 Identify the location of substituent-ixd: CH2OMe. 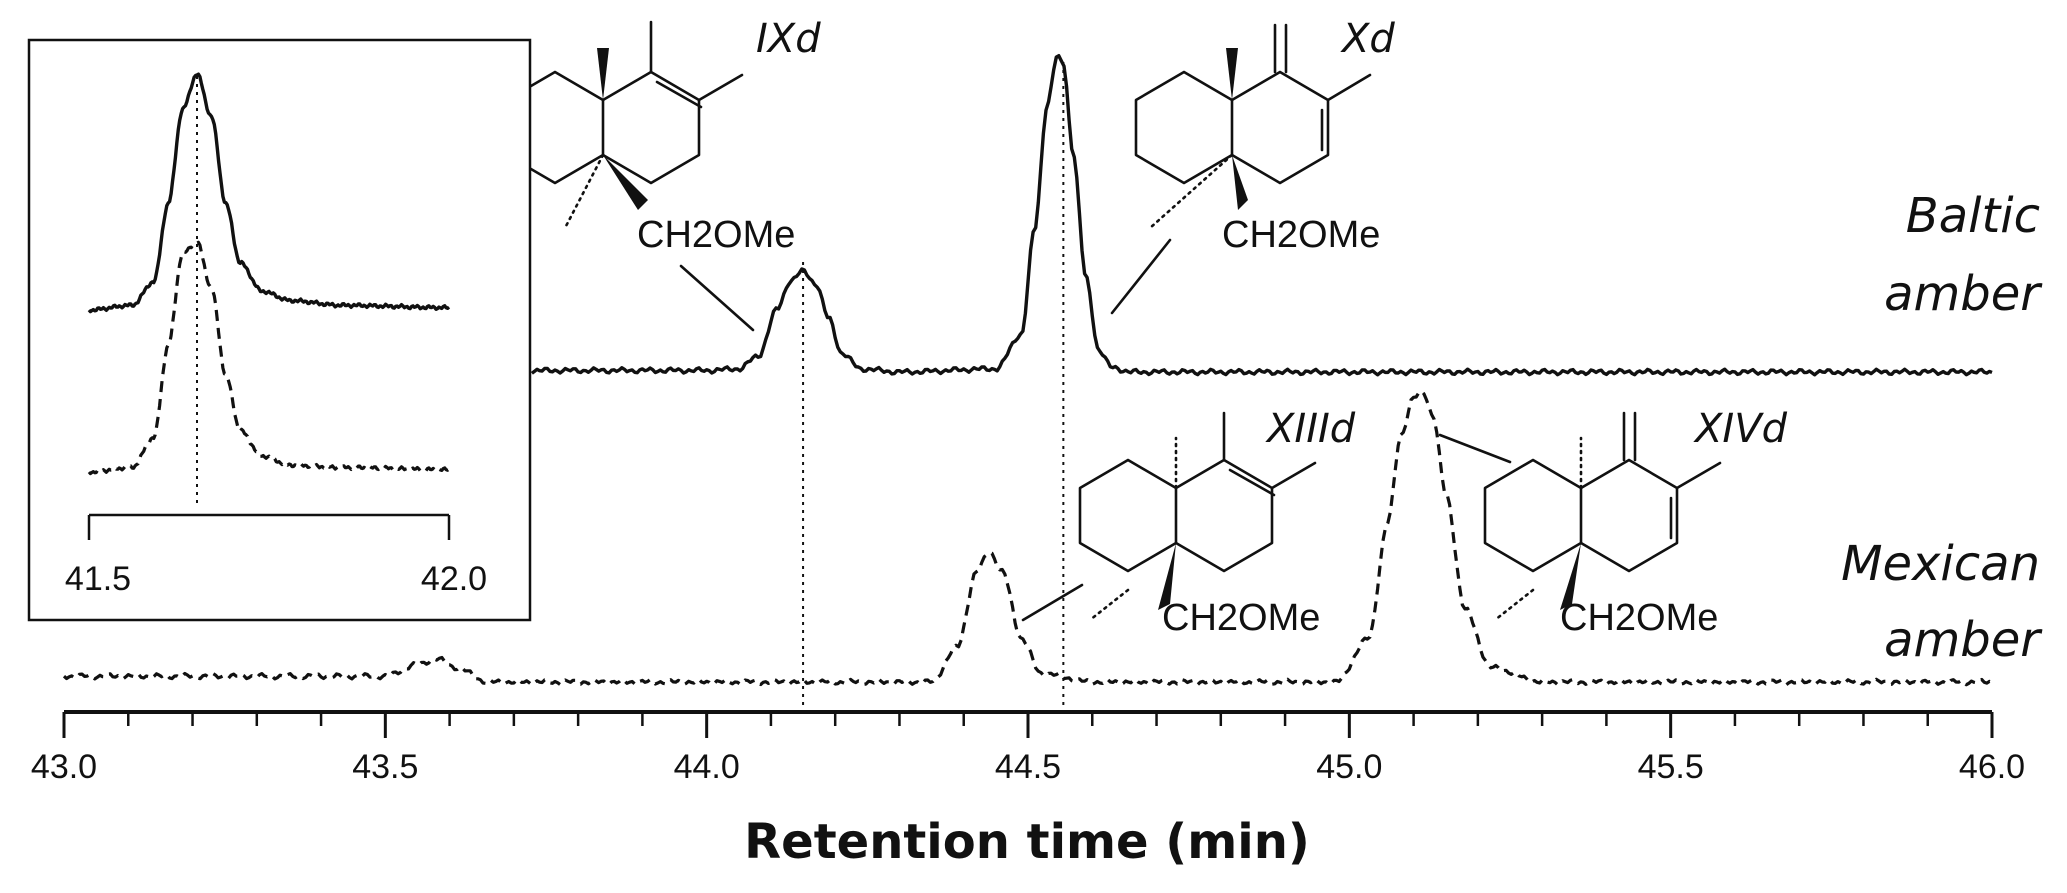
(716, 235).